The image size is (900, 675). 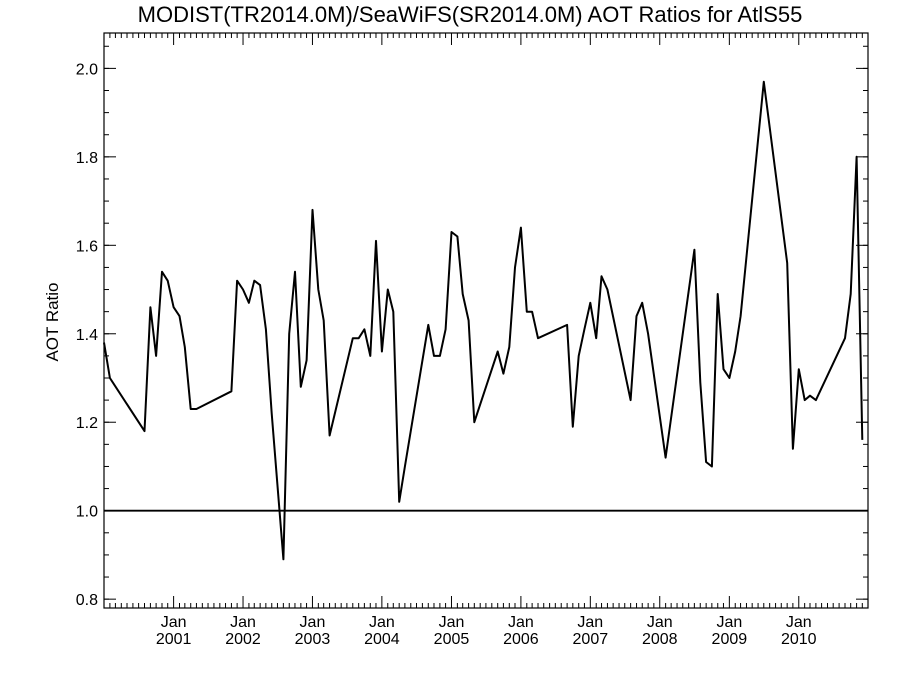 I want to click on x-tick-label-year: 2010, so click(x=799, y=639).